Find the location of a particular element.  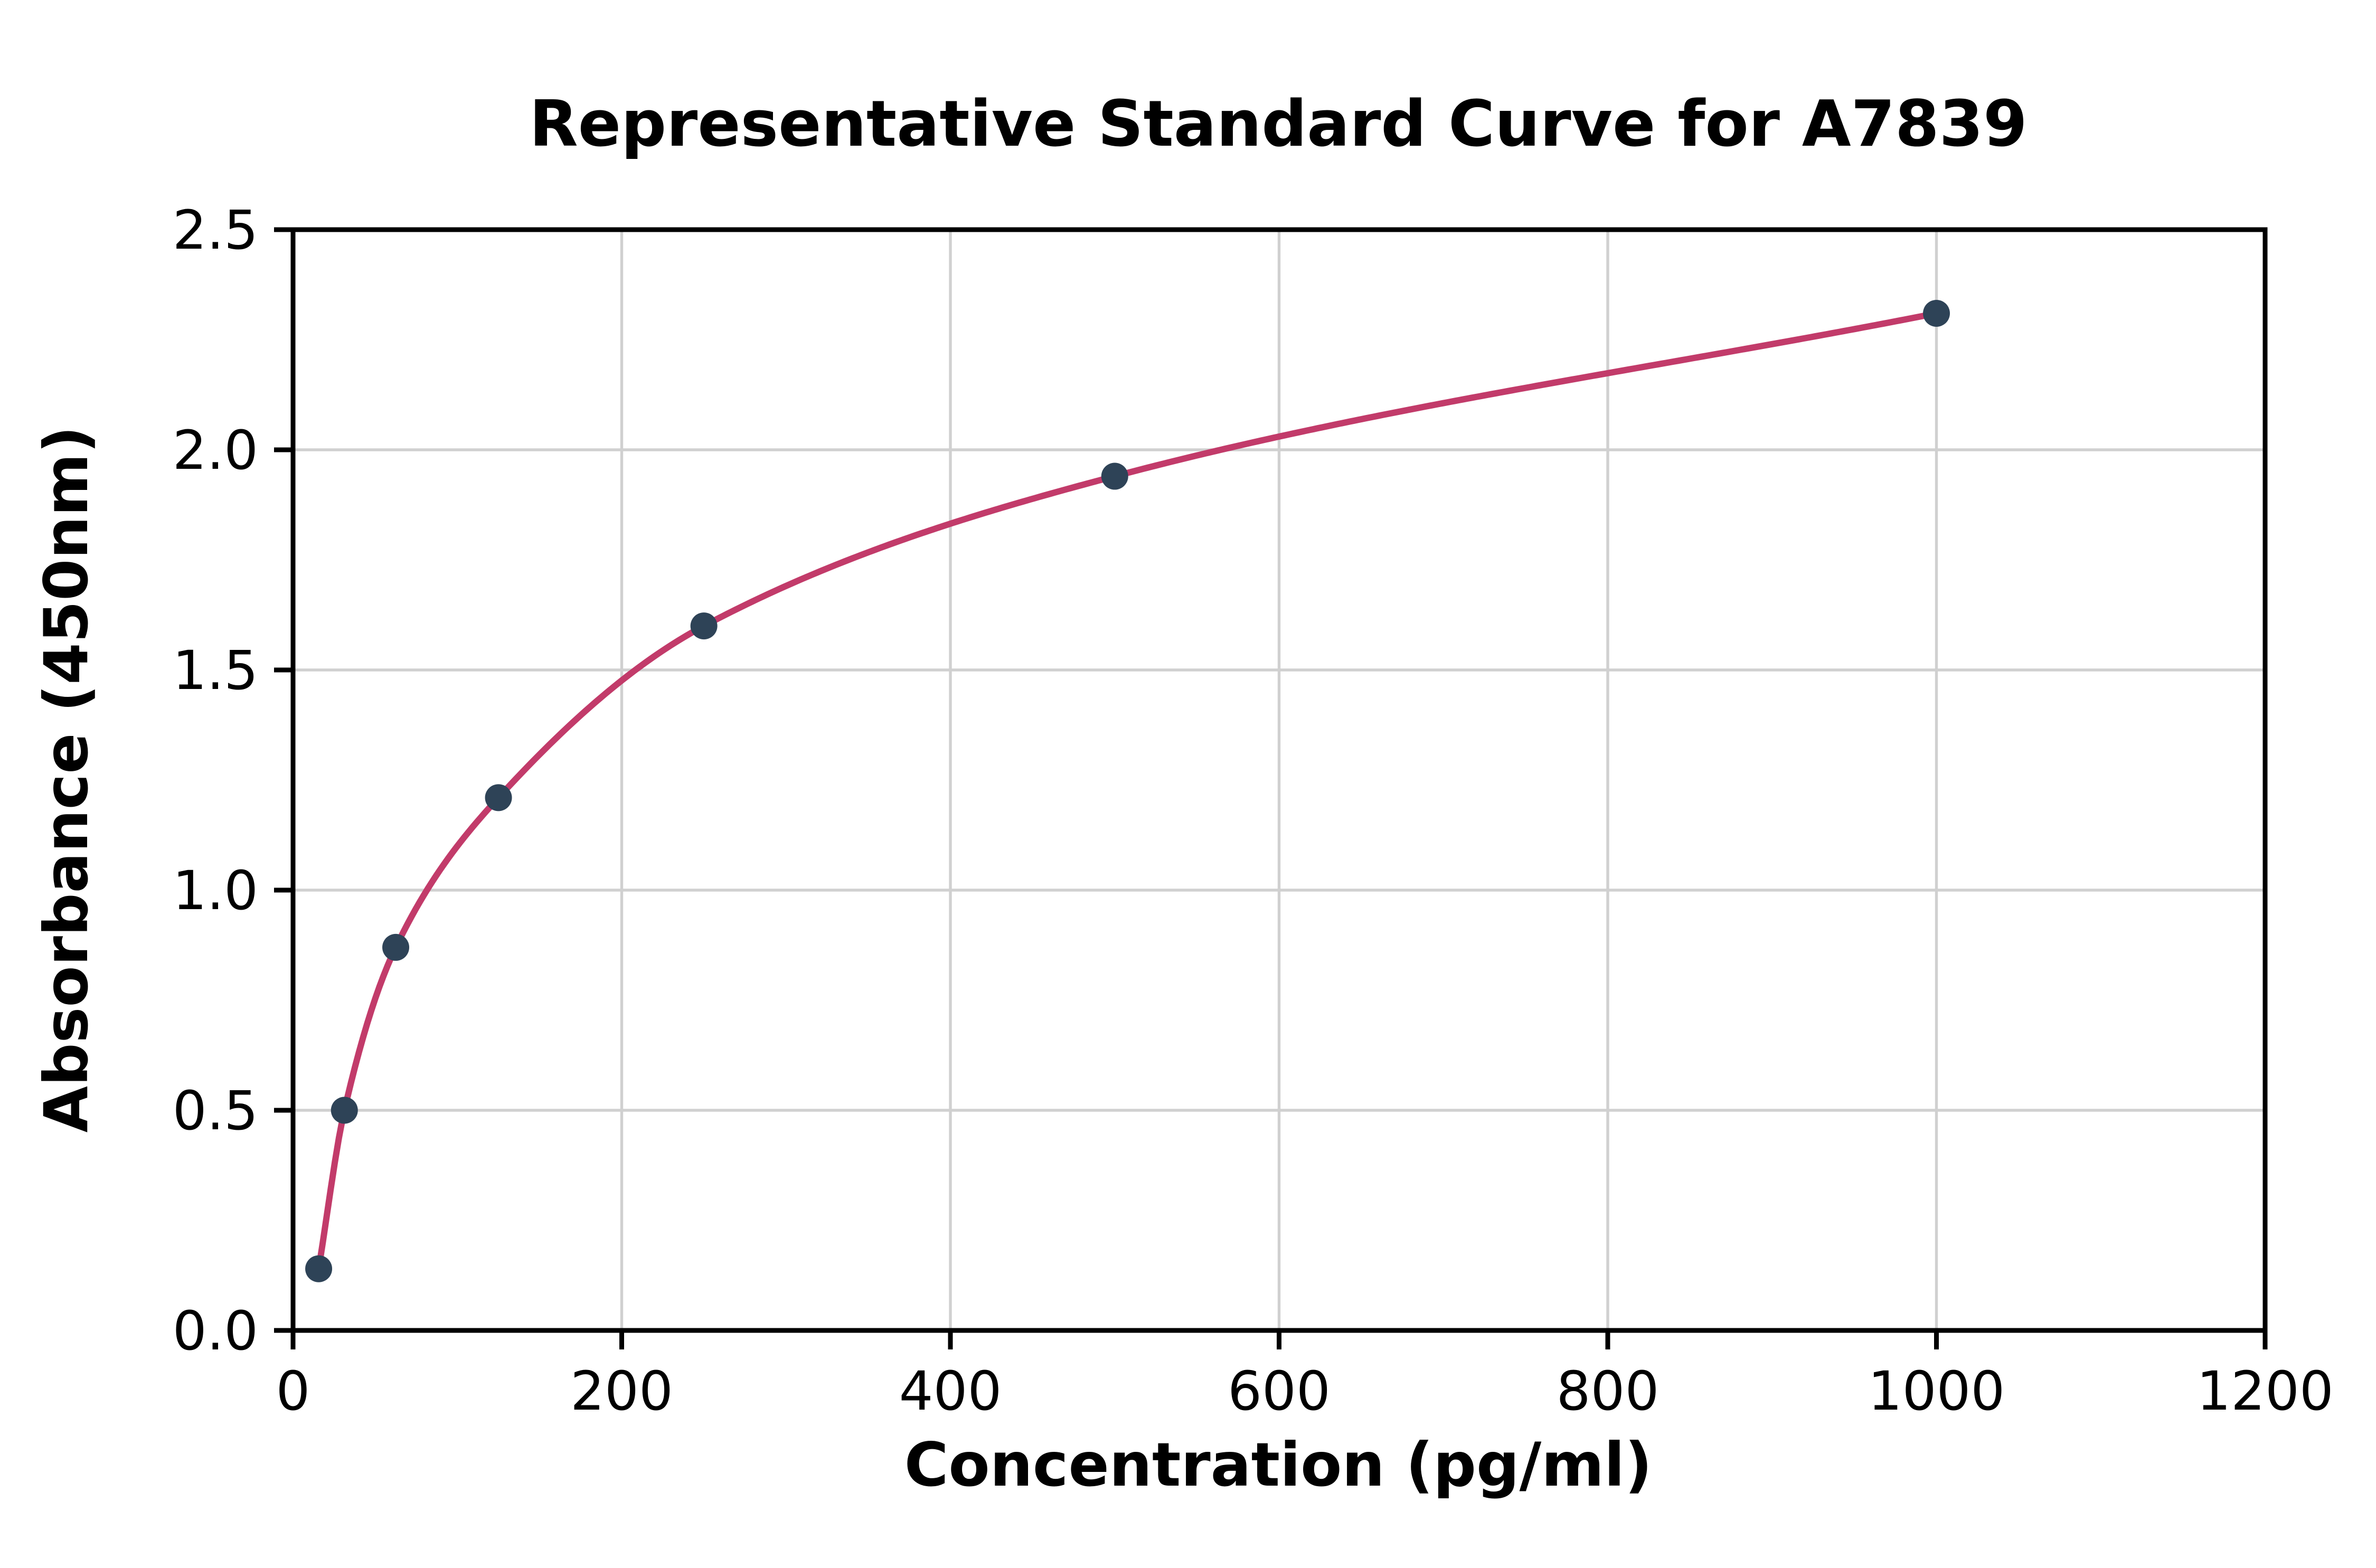

x-axis-label: Concentration (pg/ml) is located at coordinates (1278, 1465).